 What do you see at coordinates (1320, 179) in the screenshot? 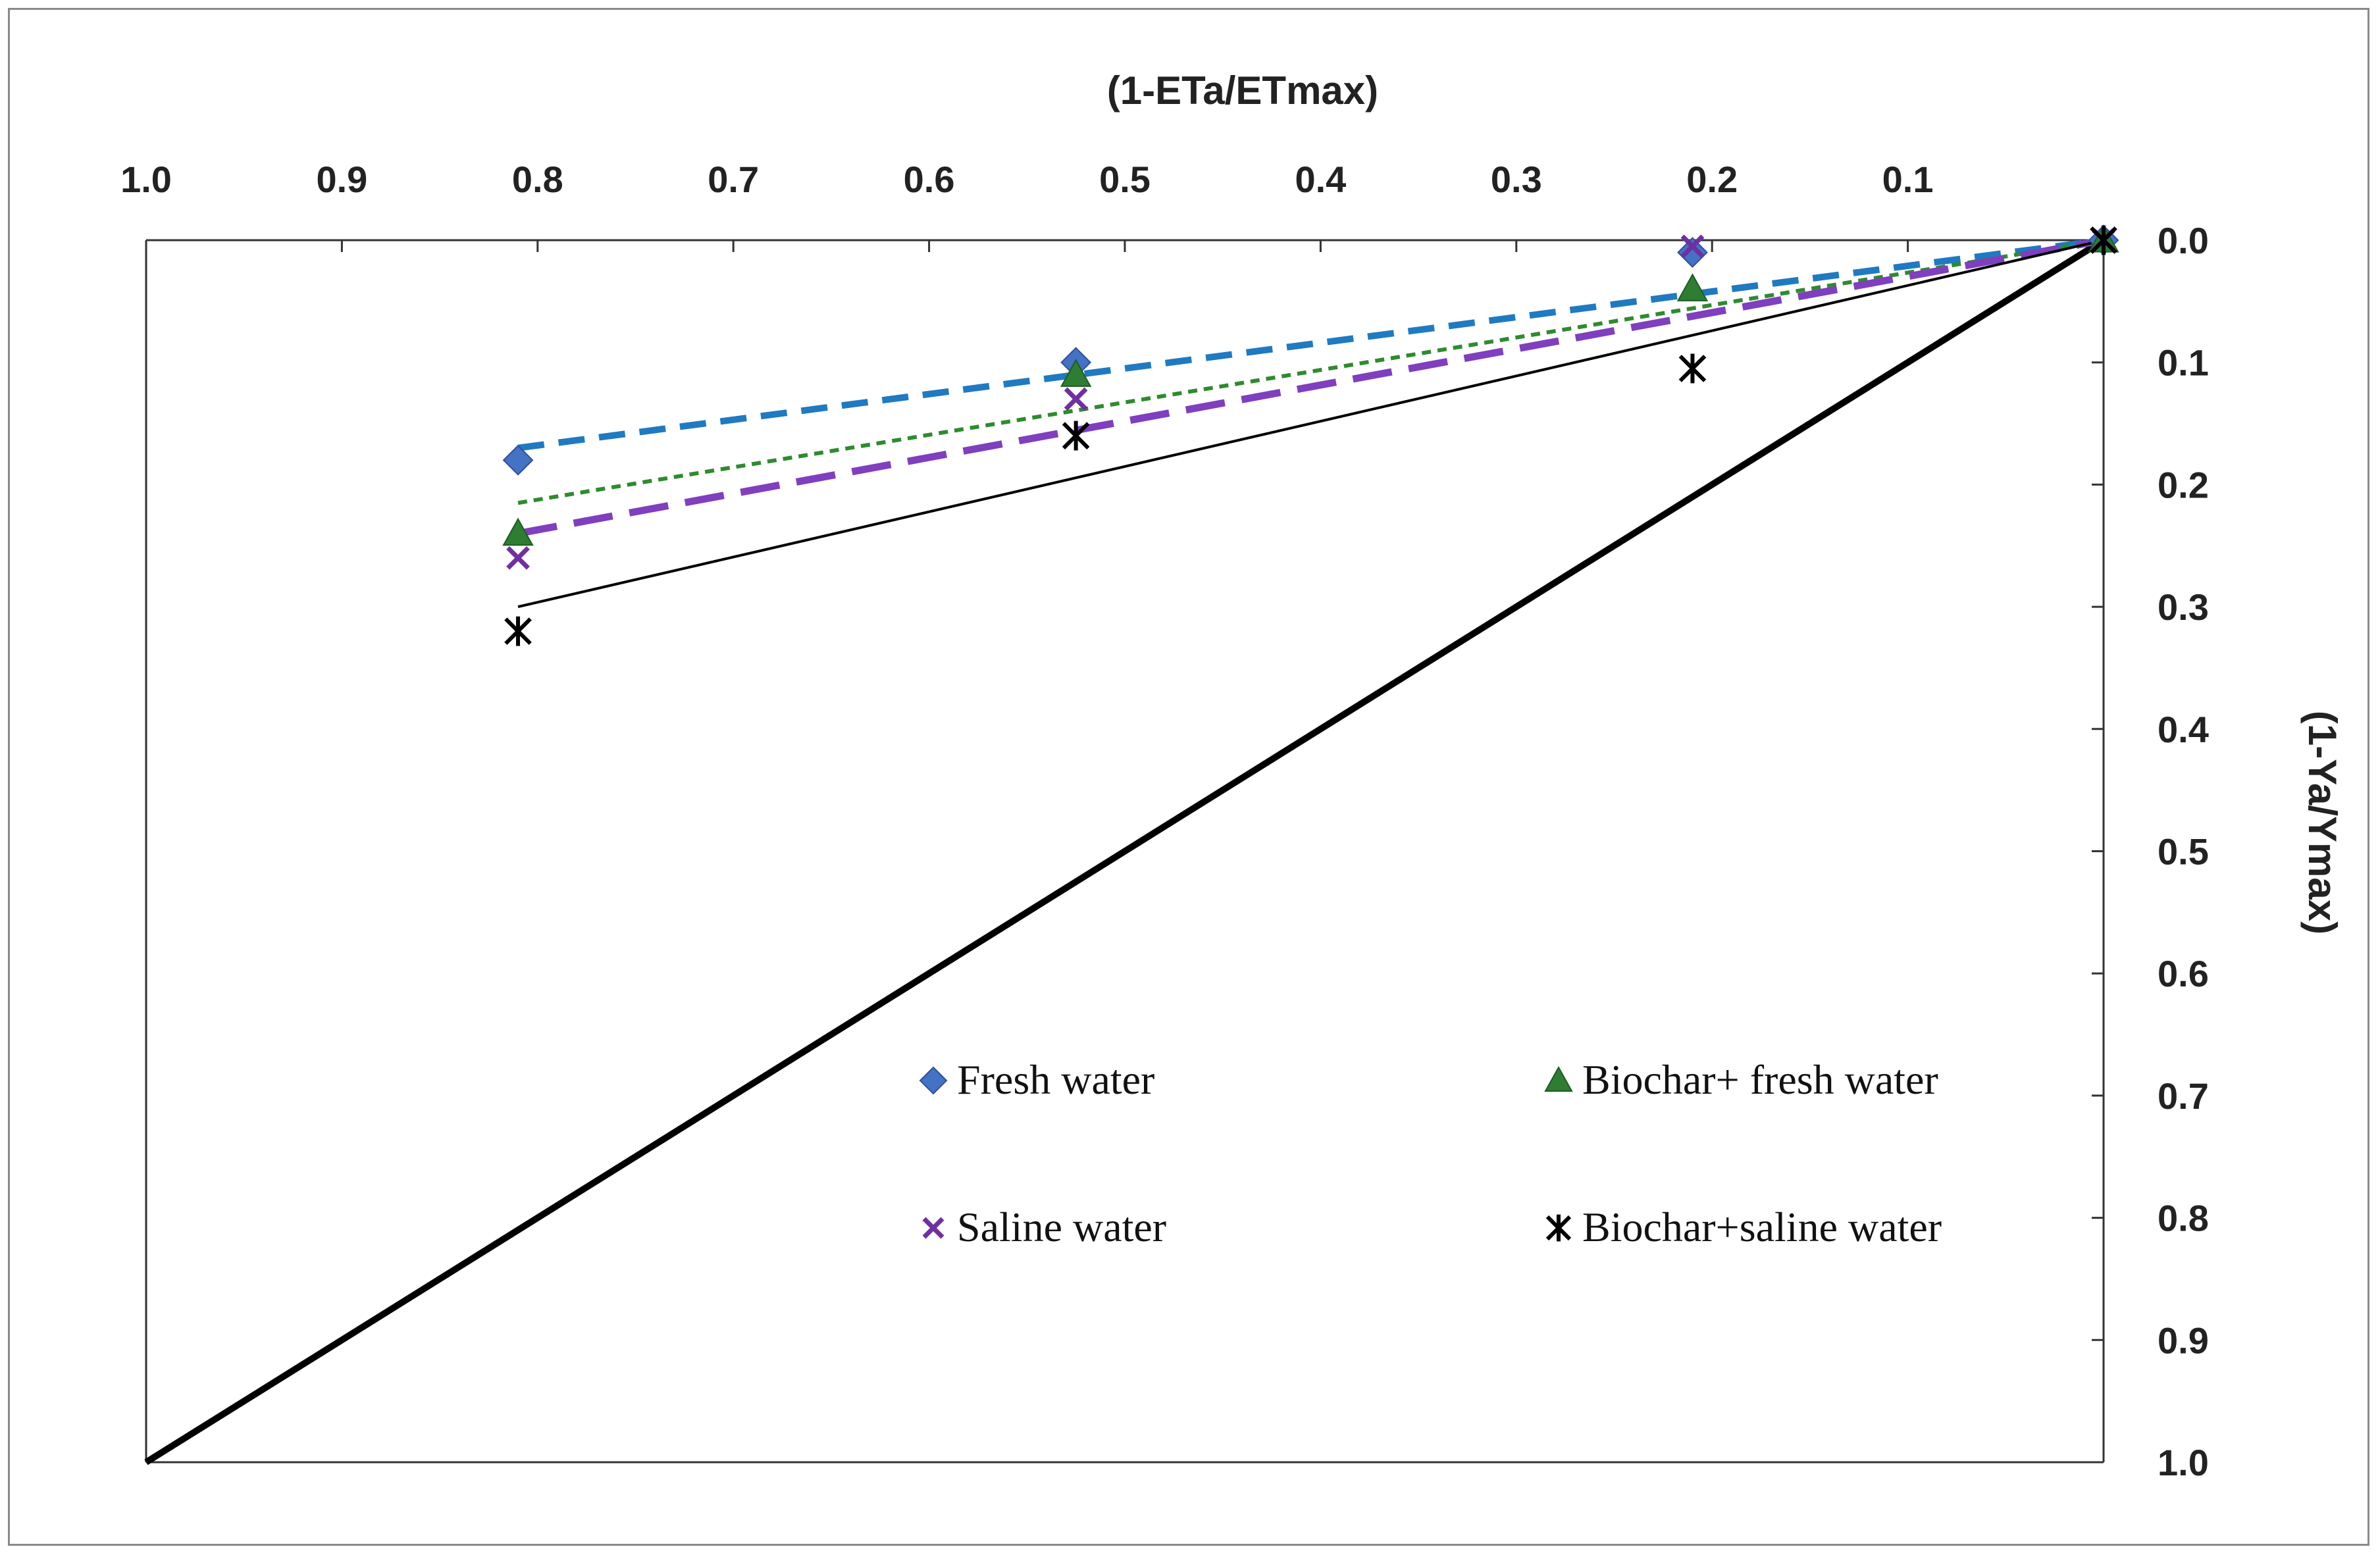
I see `x-tick-label: 0.4` at bounding box center [1320, 179].